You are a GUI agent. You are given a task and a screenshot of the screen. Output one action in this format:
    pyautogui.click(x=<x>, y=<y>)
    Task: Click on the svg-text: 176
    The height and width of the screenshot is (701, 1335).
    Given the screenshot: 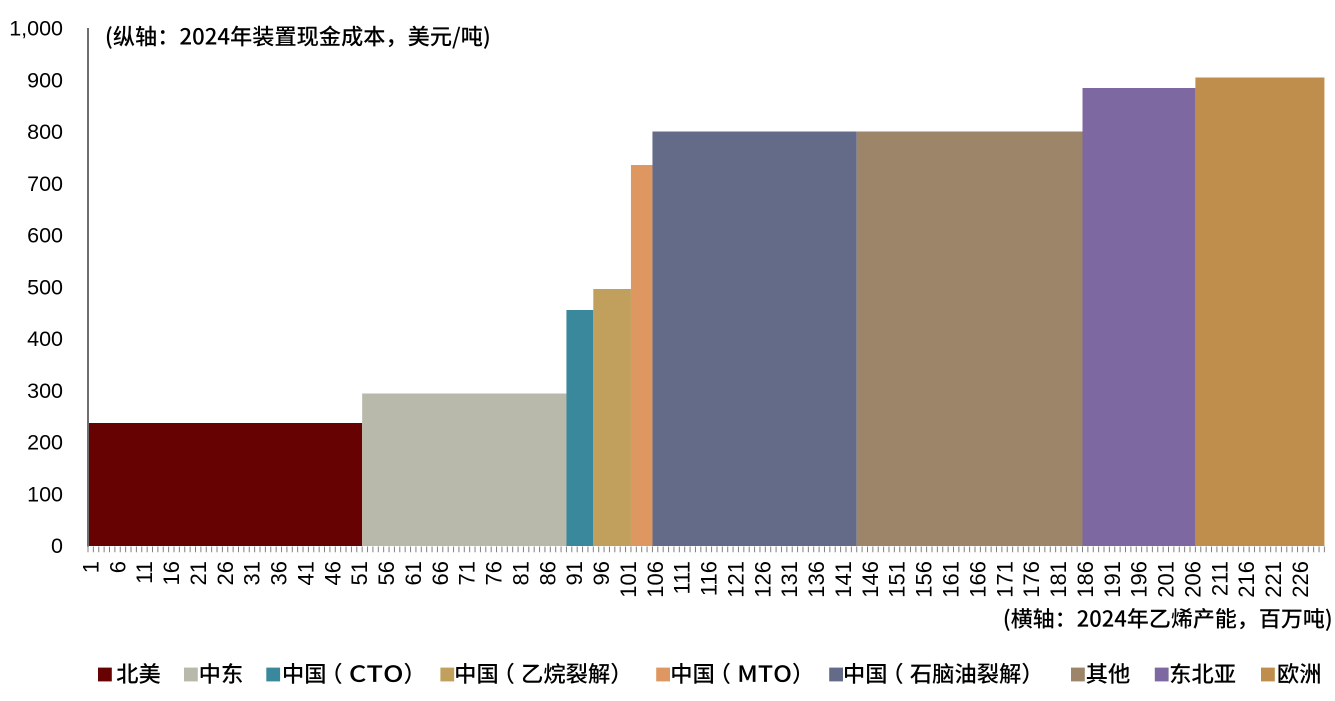 What is the action you would take?
    pyautogui.click(x=1031, y=579)
    